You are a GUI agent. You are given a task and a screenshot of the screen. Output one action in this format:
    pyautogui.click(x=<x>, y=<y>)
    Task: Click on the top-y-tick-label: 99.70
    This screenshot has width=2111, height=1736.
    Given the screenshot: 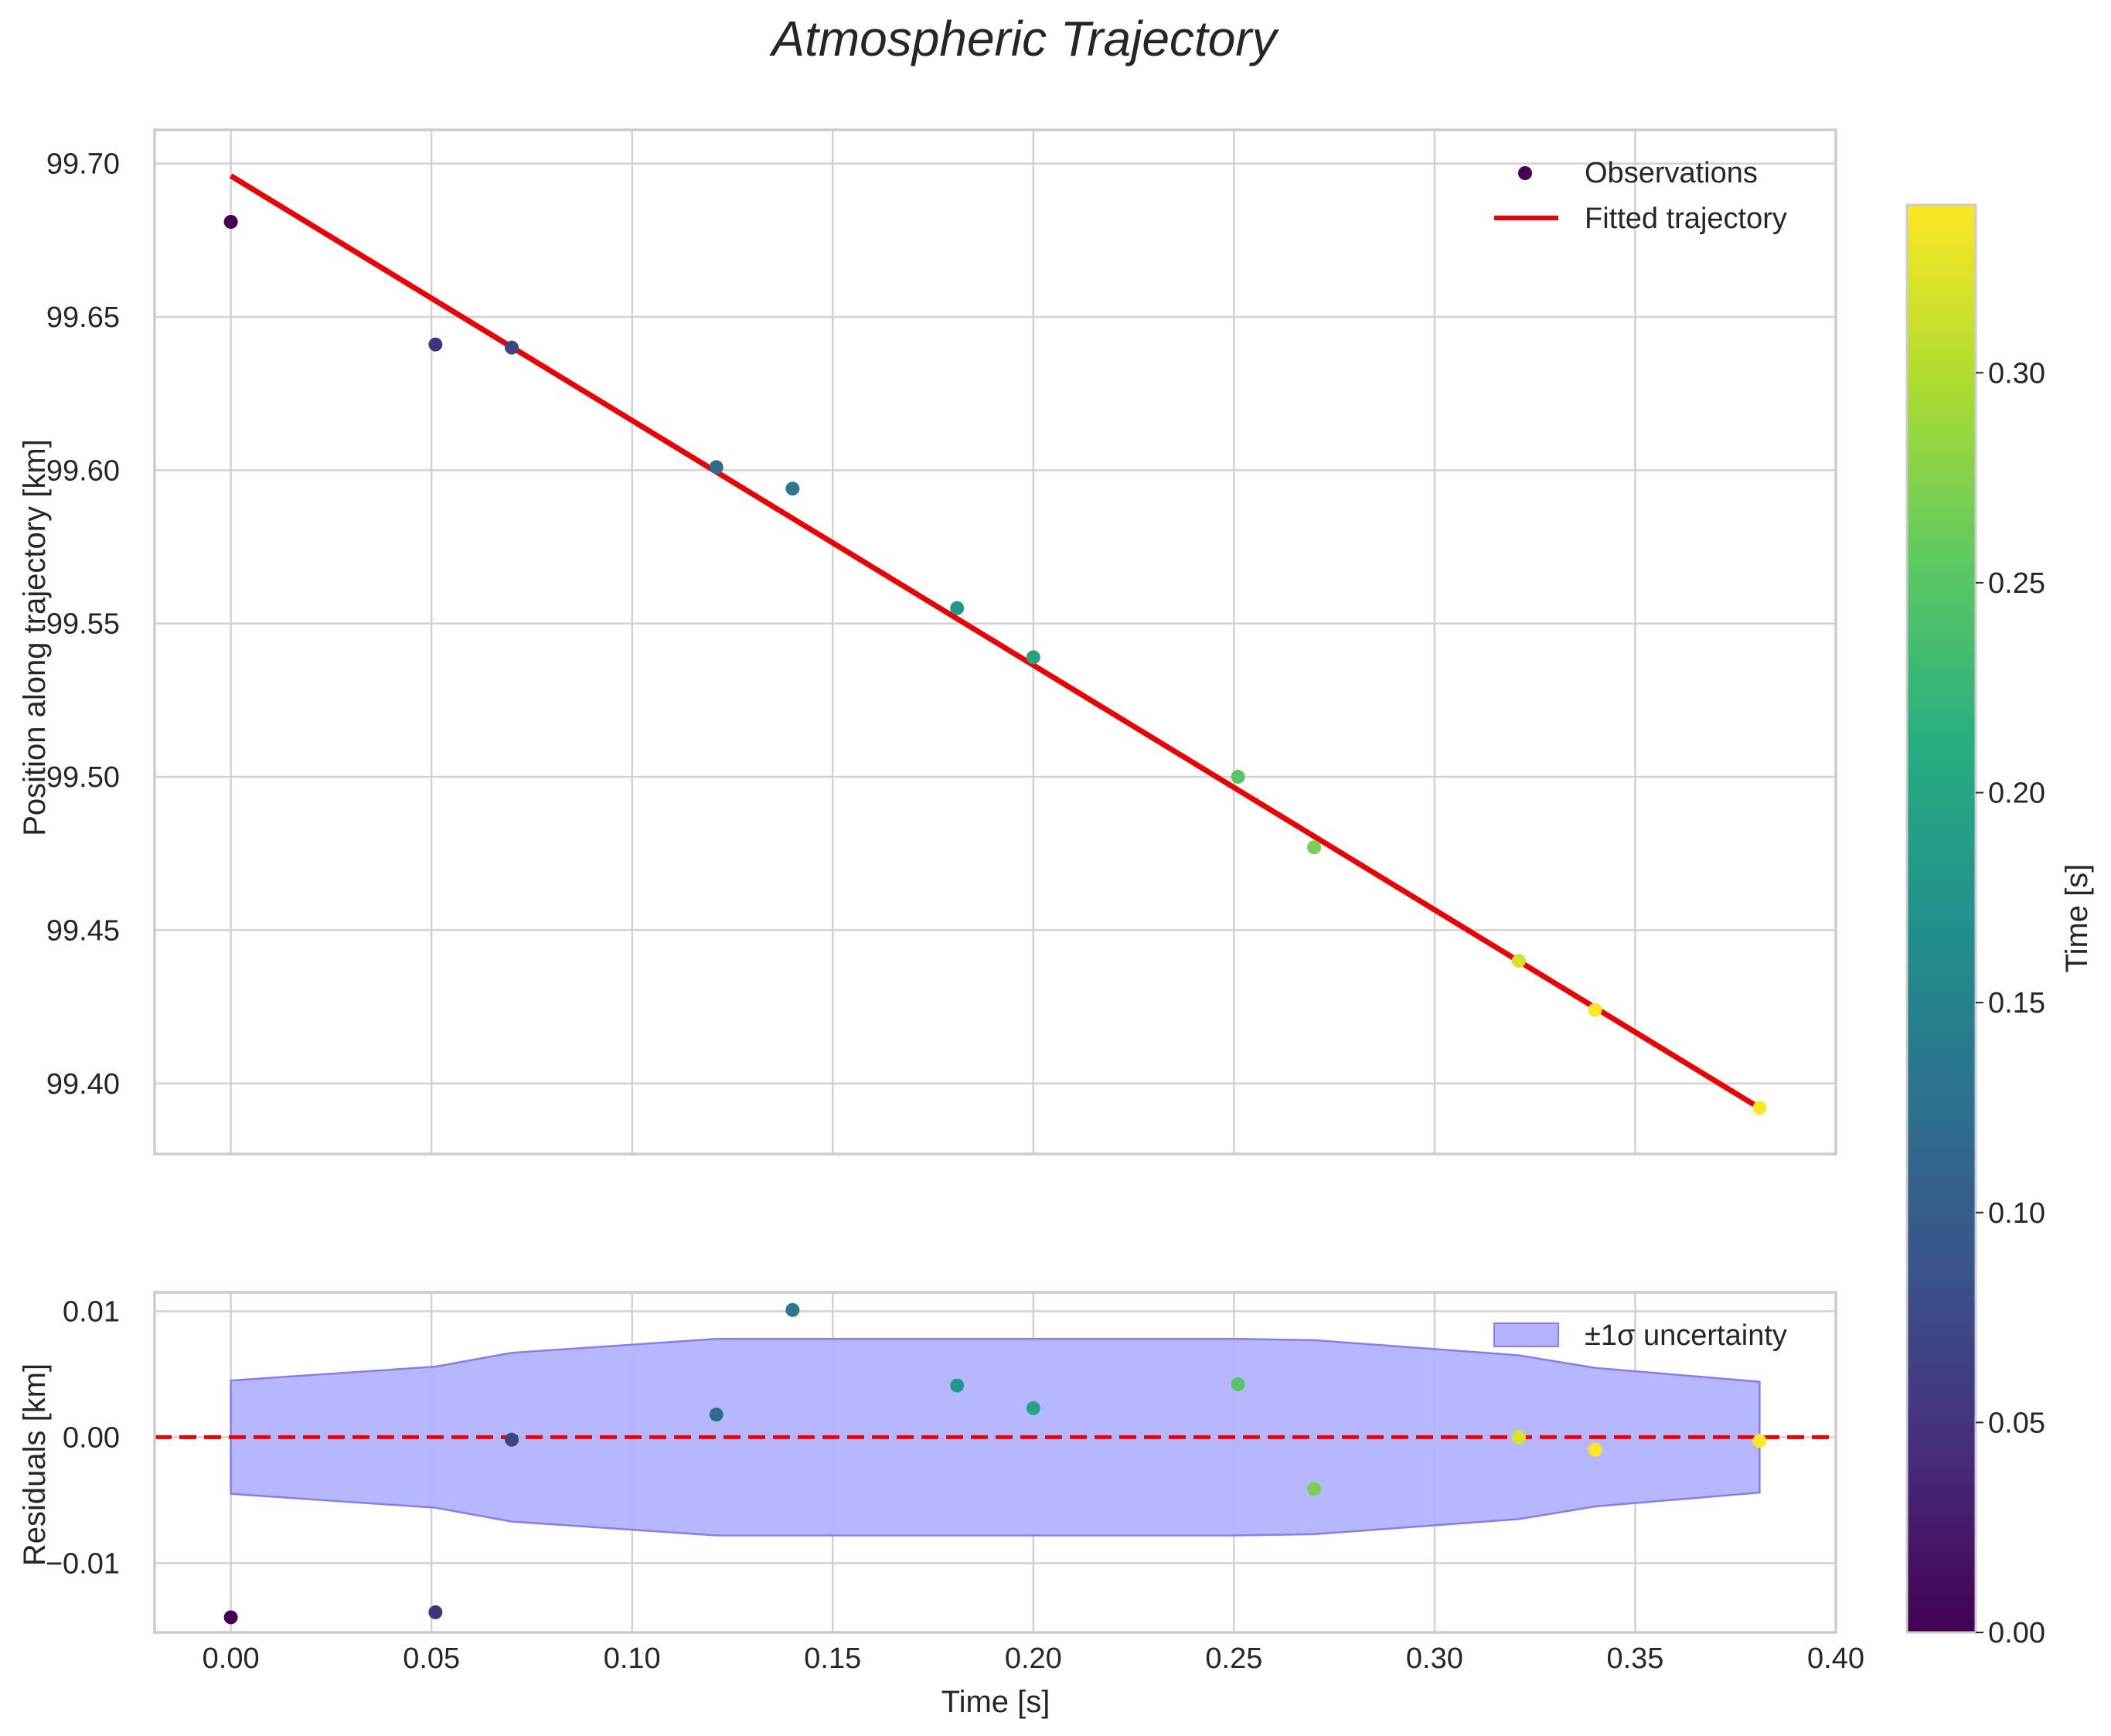 What is the action you would take?
    pyautogui.click(x=83, y=165)
    